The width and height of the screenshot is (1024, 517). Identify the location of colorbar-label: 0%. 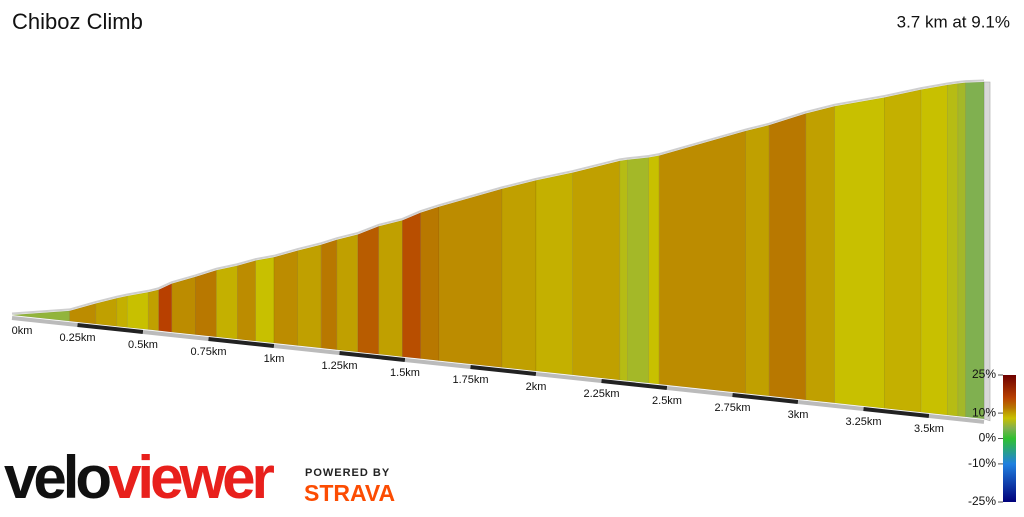
(988, 438).